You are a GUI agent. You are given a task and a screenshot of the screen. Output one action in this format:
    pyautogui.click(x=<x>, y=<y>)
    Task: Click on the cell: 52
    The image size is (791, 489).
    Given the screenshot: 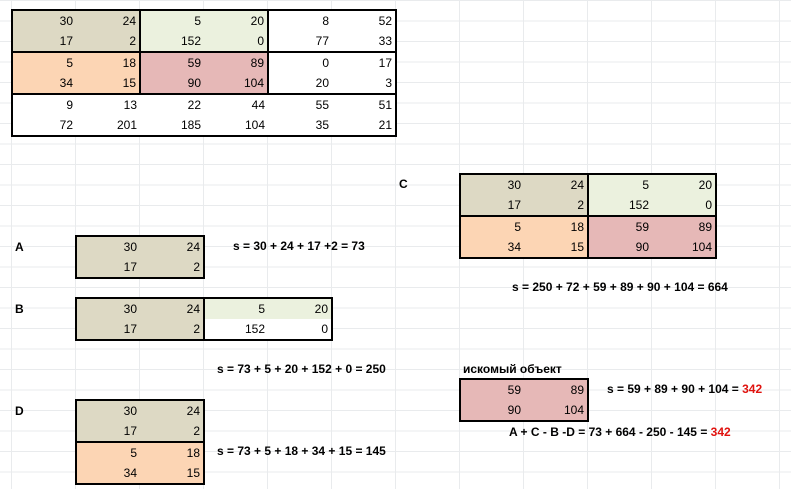 What is the action you would take?
    pyautogui.click(x=364, y=20)
    